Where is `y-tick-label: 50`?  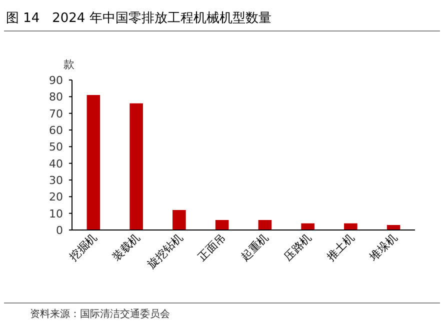
y-tick-label: 50 is located at coordinates (56, 147).